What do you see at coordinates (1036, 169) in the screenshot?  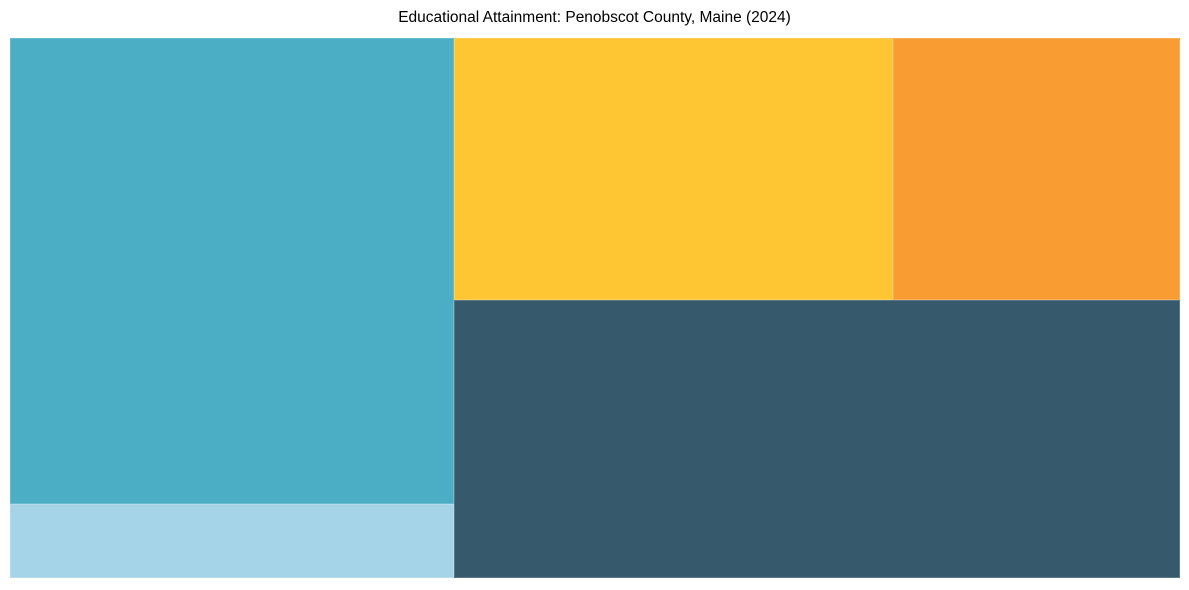 I see `treemap-segment-orange` at bounding box center [1036, 169].